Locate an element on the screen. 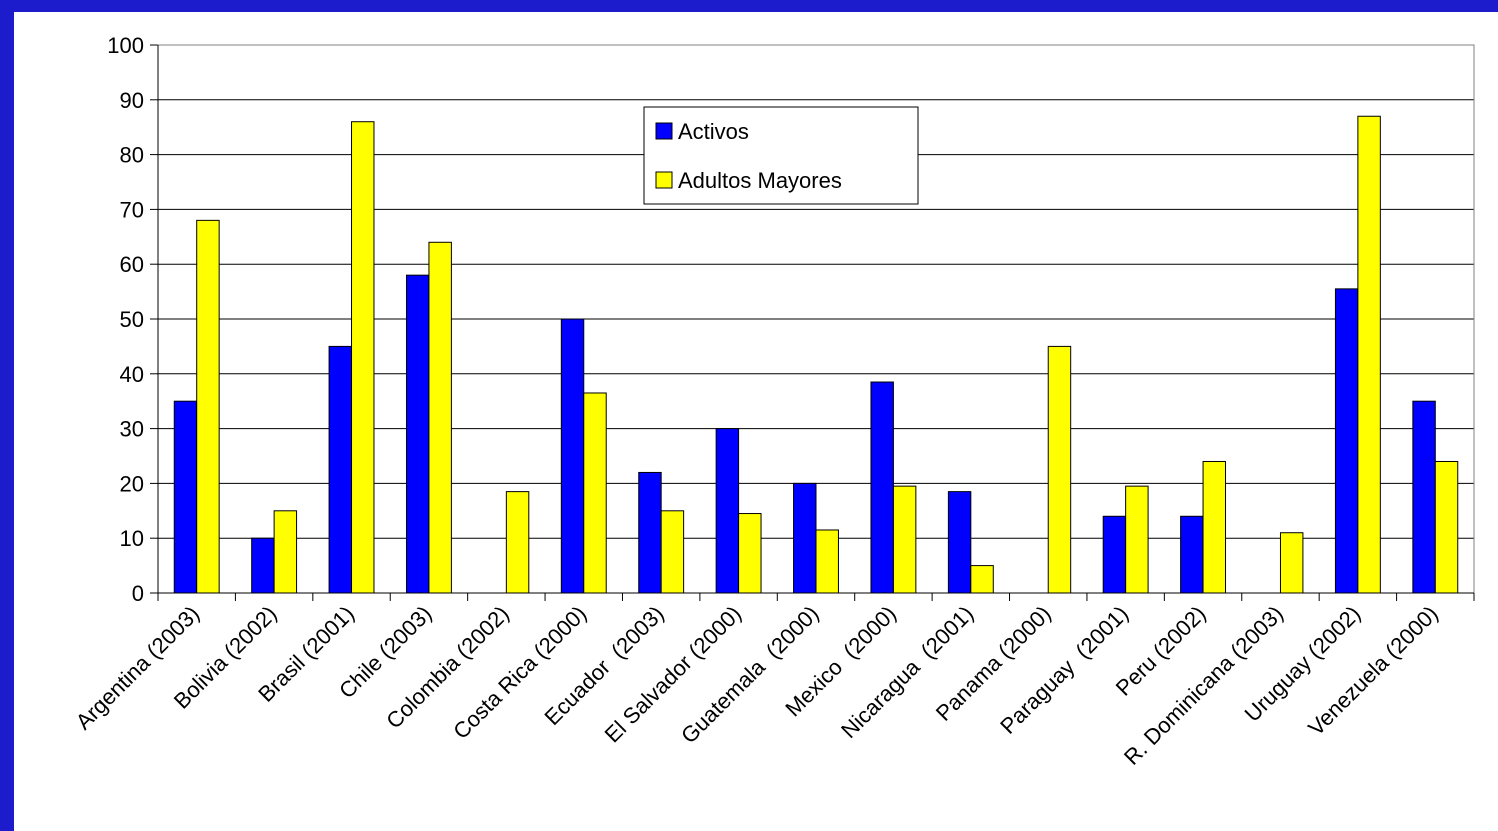 This screenshot has height=831, width=1498. y-tick-label: 30 is located at coordinates (132, 429).